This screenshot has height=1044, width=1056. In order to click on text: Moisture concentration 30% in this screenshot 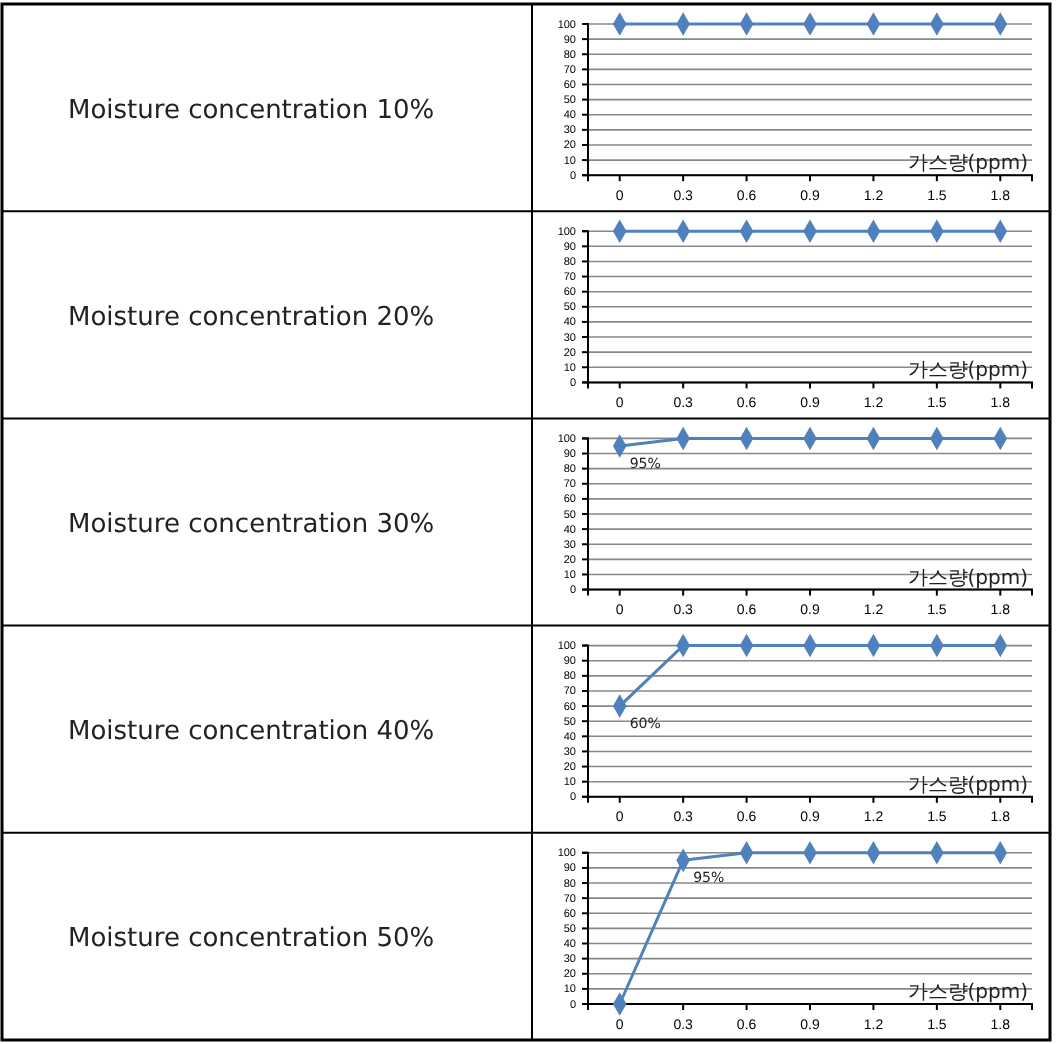, I will do `click(251, 525)`.